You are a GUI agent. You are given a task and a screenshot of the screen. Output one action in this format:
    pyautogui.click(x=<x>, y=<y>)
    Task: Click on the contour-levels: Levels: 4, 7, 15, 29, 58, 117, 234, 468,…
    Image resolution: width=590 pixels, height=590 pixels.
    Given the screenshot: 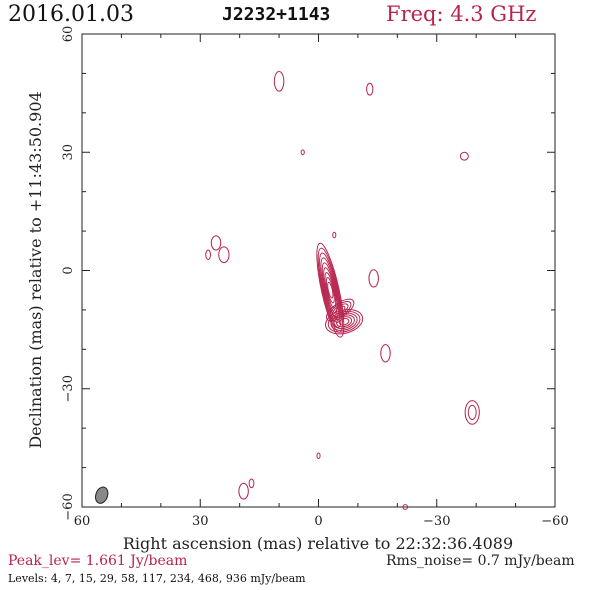 What is the action you would take?
    pyautogui.click(x=157, y=578)
    